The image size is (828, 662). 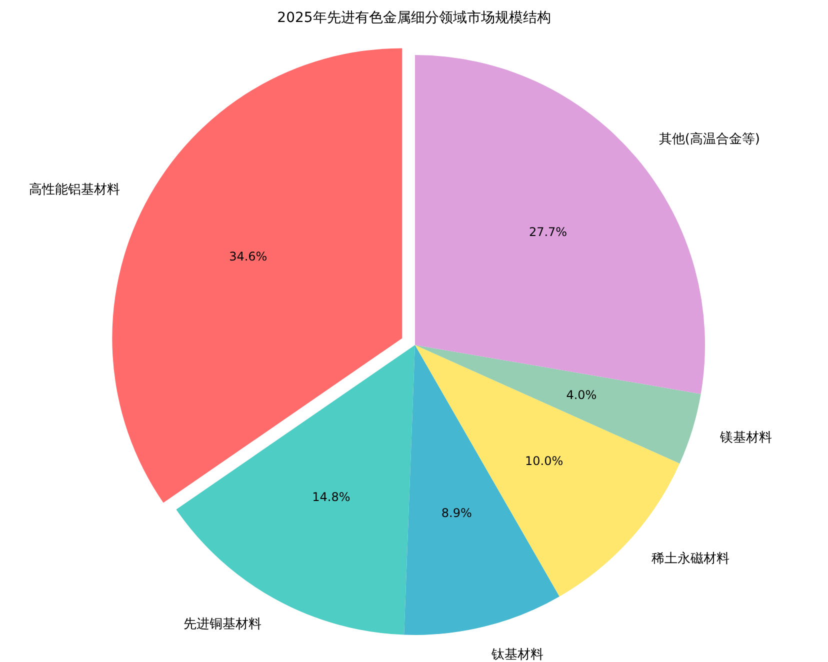 I want to click on slice-label: 其他(高温合金等), so click(x=709, y=138).